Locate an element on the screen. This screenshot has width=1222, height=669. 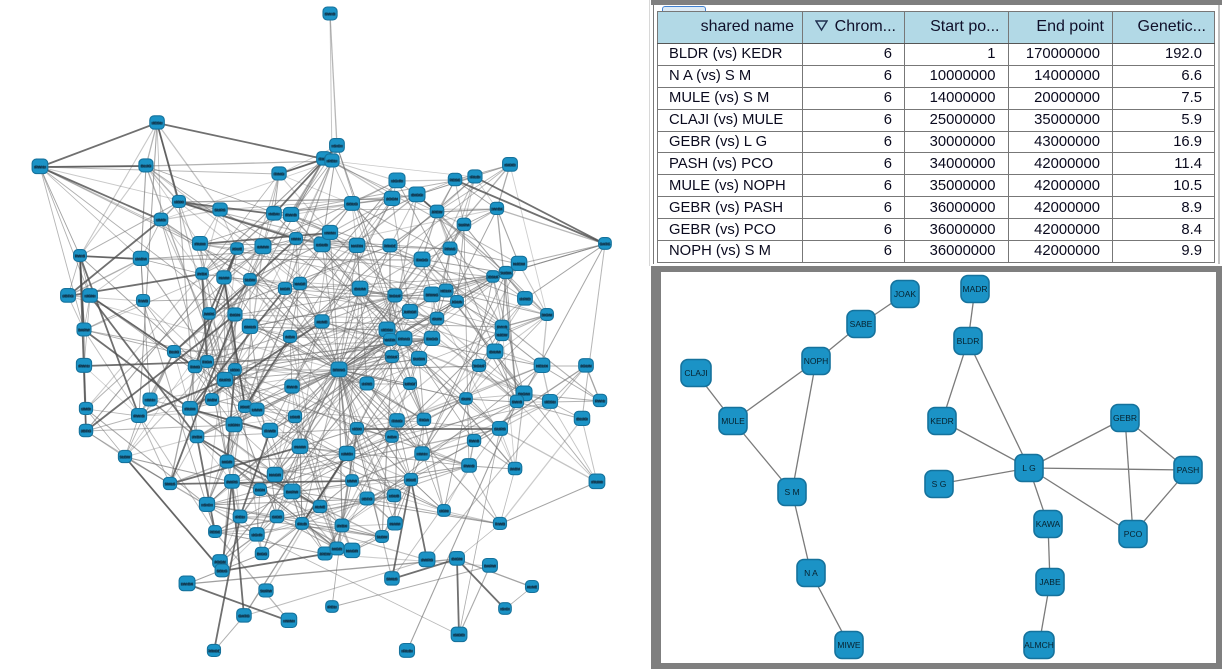
svg-text: ALMCH is located at coordinates (1039, 645).